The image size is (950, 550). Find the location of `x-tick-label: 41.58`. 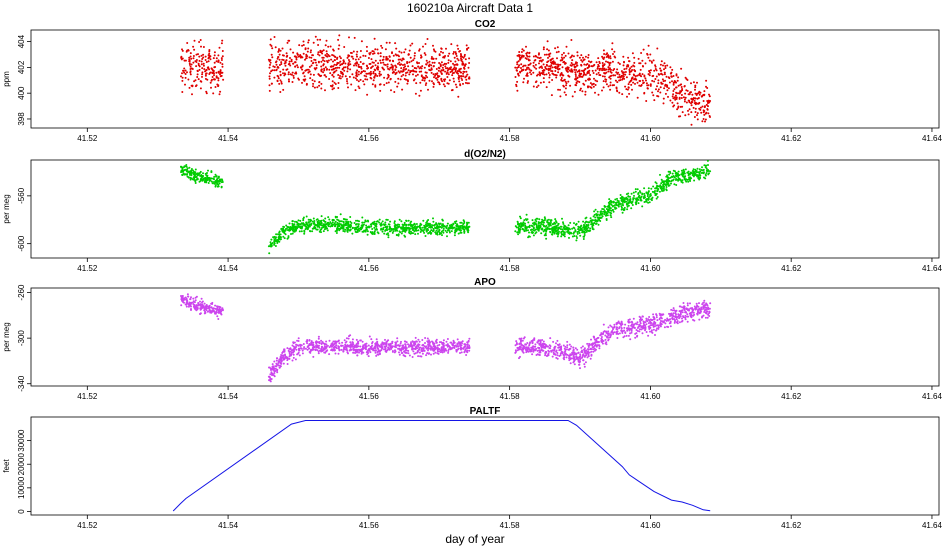

x-tick-label: 41.58 is located at coordinates (510, 268).